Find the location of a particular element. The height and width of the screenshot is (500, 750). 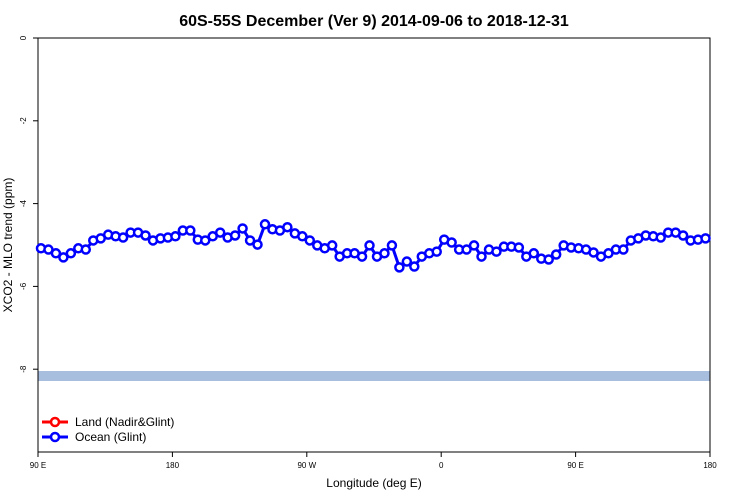

flag-band is located at coordinates (374, 376).